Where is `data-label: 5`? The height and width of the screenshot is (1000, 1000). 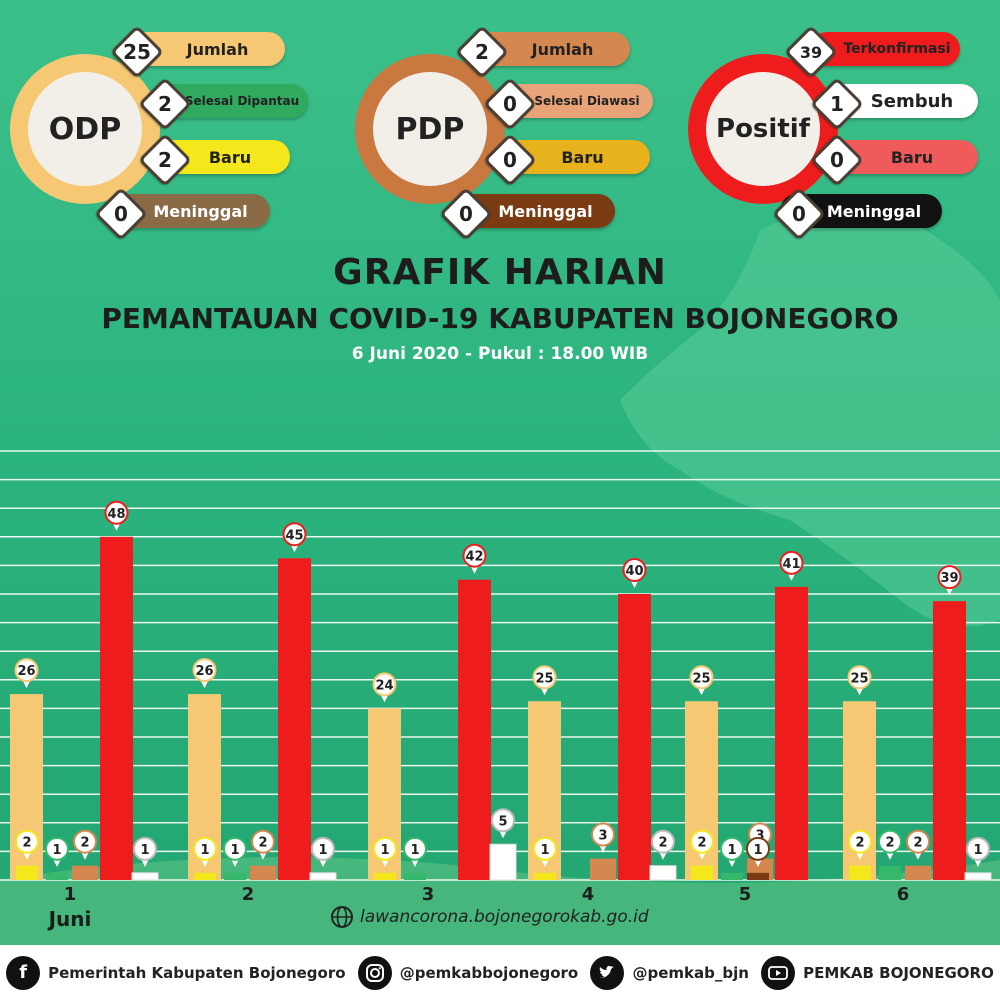
data-label: 5 is located at coordinates (502, 821).